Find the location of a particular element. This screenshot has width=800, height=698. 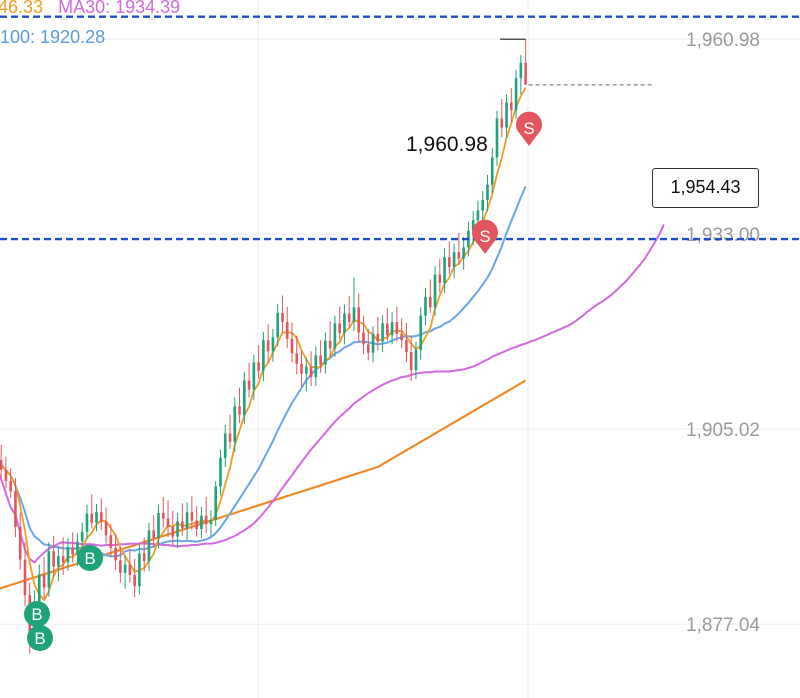

ma-legend-row-1: 946.33 MA30: 1934.39 is located at coordinates (95, 11).